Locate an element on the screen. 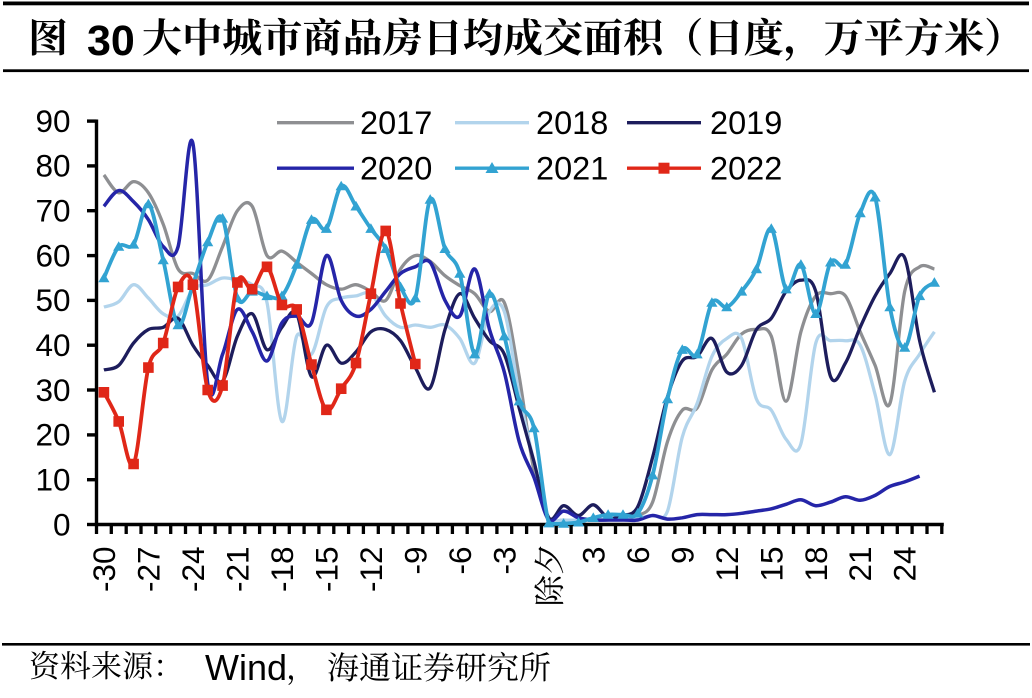 Image resolution: width=1032 pixels, height=698 pixels. svg-text: -9 is located at coordinates (415, 561).